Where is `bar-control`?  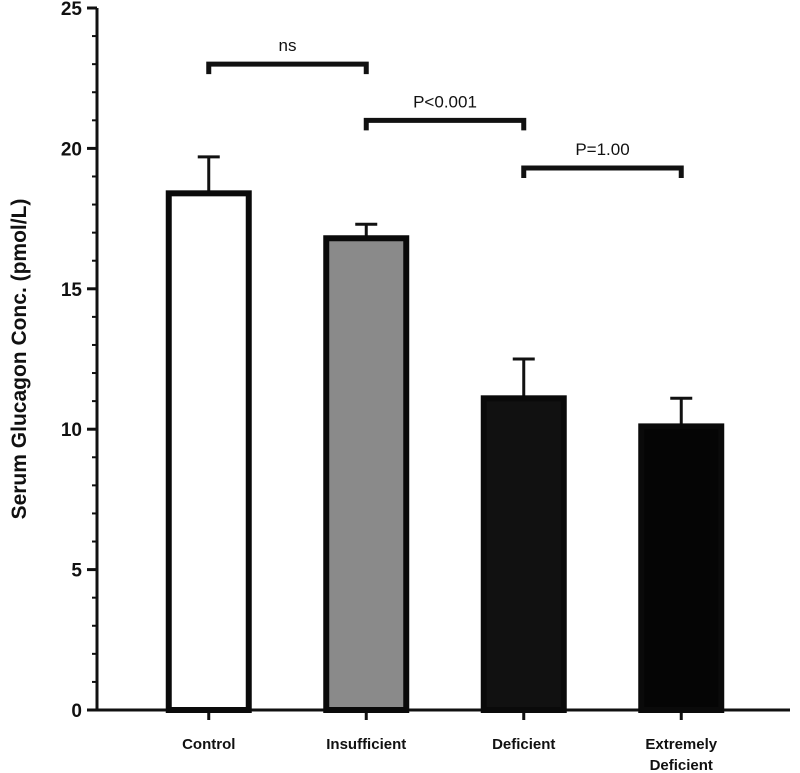
bar-control is located at coordinates (208, 451).